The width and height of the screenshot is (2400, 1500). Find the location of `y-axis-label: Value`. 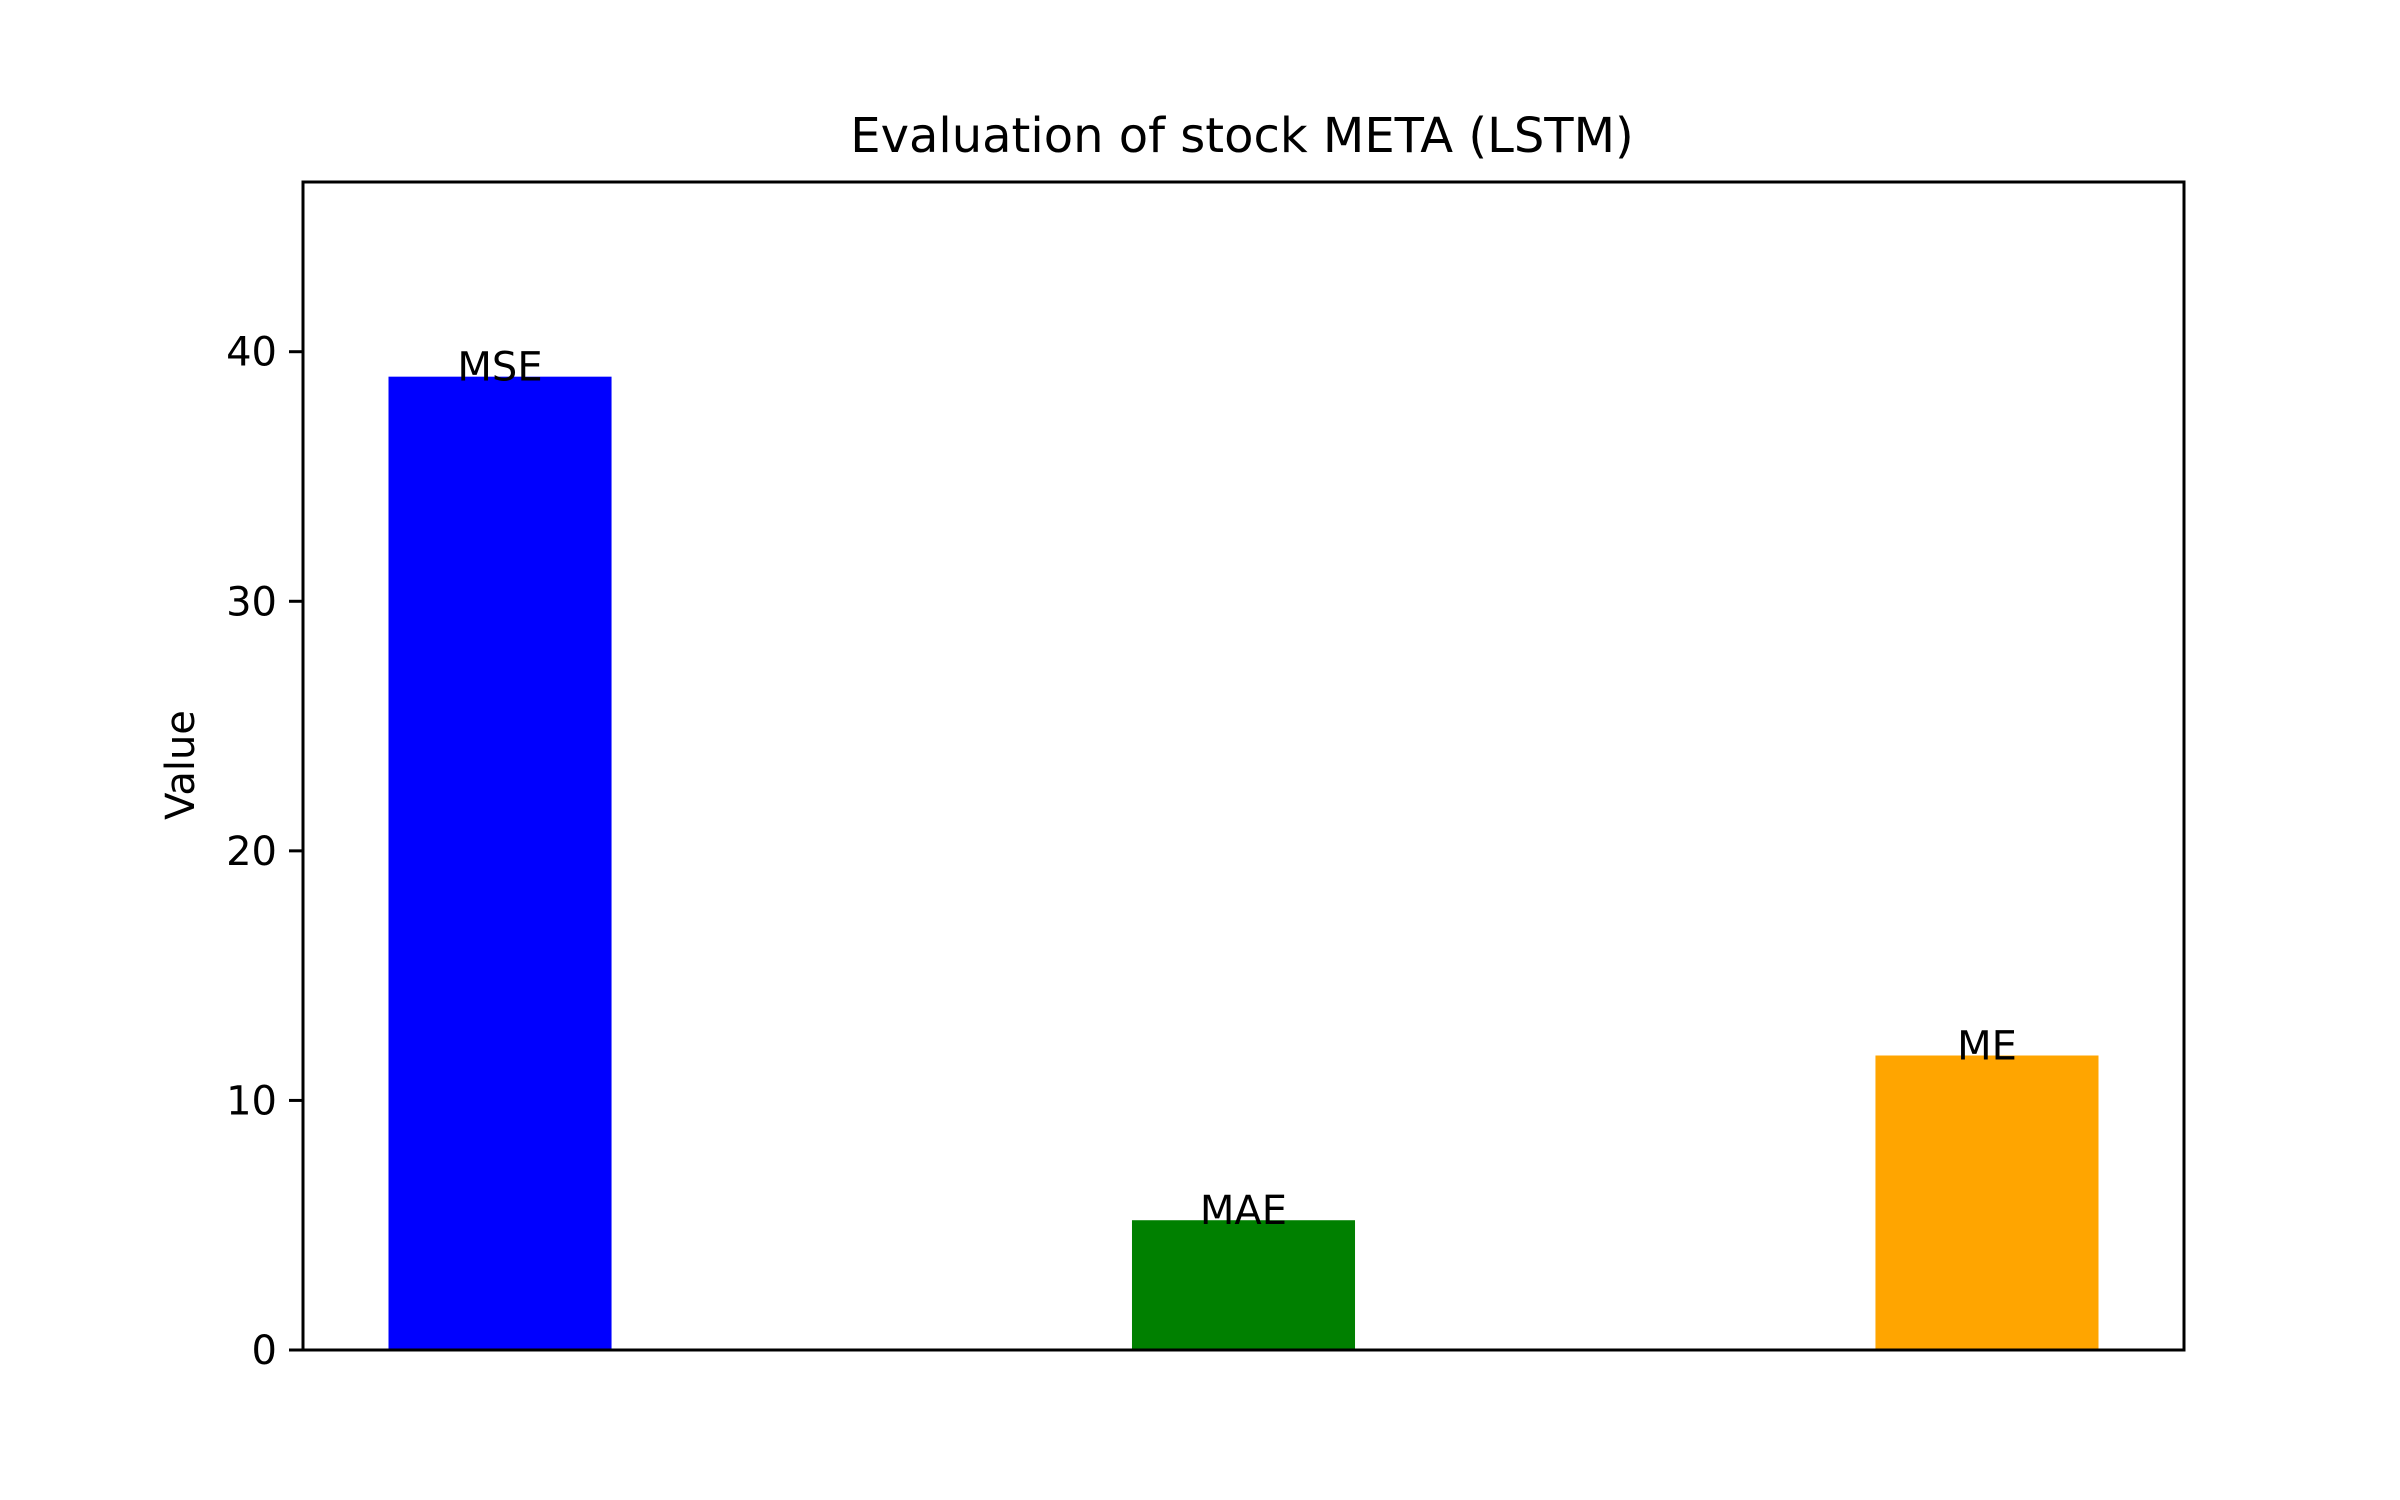

y-axis-label: Value is located at coordinates (181, 765).